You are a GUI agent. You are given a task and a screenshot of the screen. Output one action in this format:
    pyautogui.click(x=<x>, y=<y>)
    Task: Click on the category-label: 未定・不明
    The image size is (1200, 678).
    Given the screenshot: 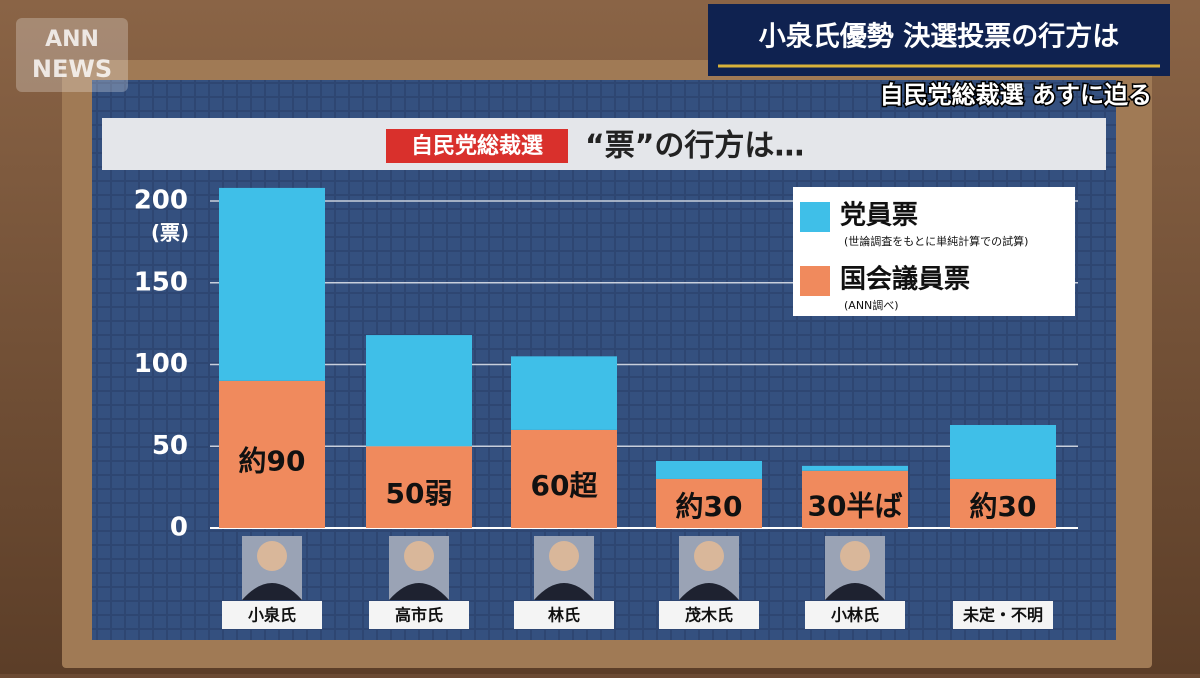 What is the action you would take?
    pyautogui.click(x=1002, y=615)
    